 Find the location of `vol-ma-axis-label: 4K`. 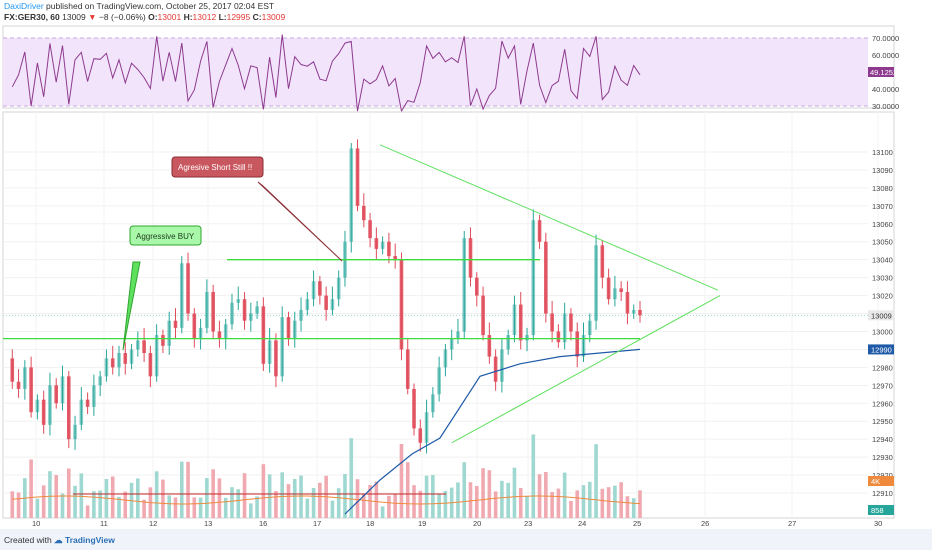

vol-ma-axis-label: 4K is located at coordinates (875, 481).